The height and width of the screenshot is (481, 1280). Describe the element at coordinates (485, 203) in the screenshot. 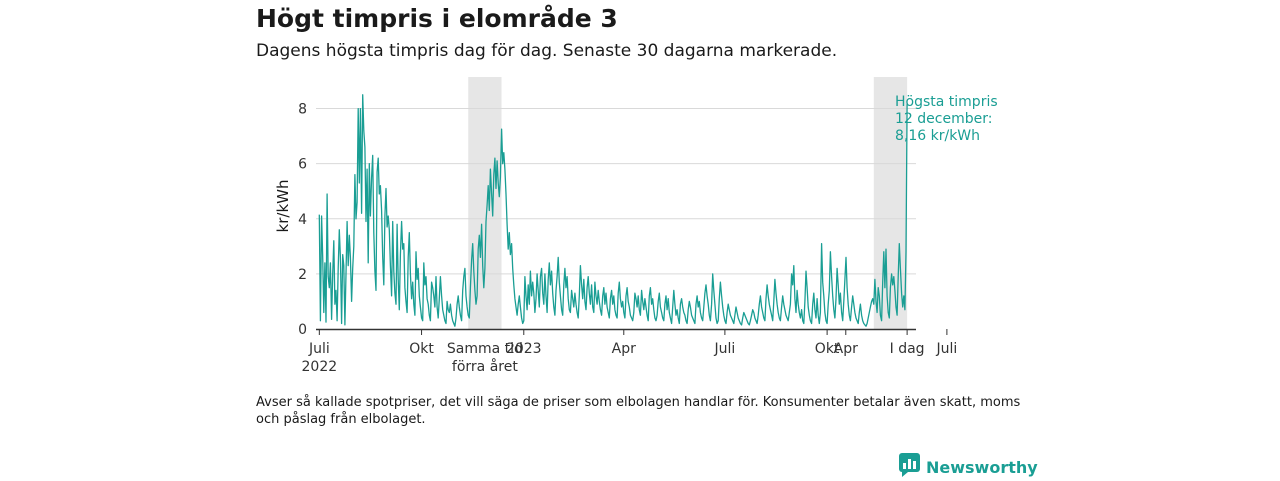

I see `highlight-band` at that location.